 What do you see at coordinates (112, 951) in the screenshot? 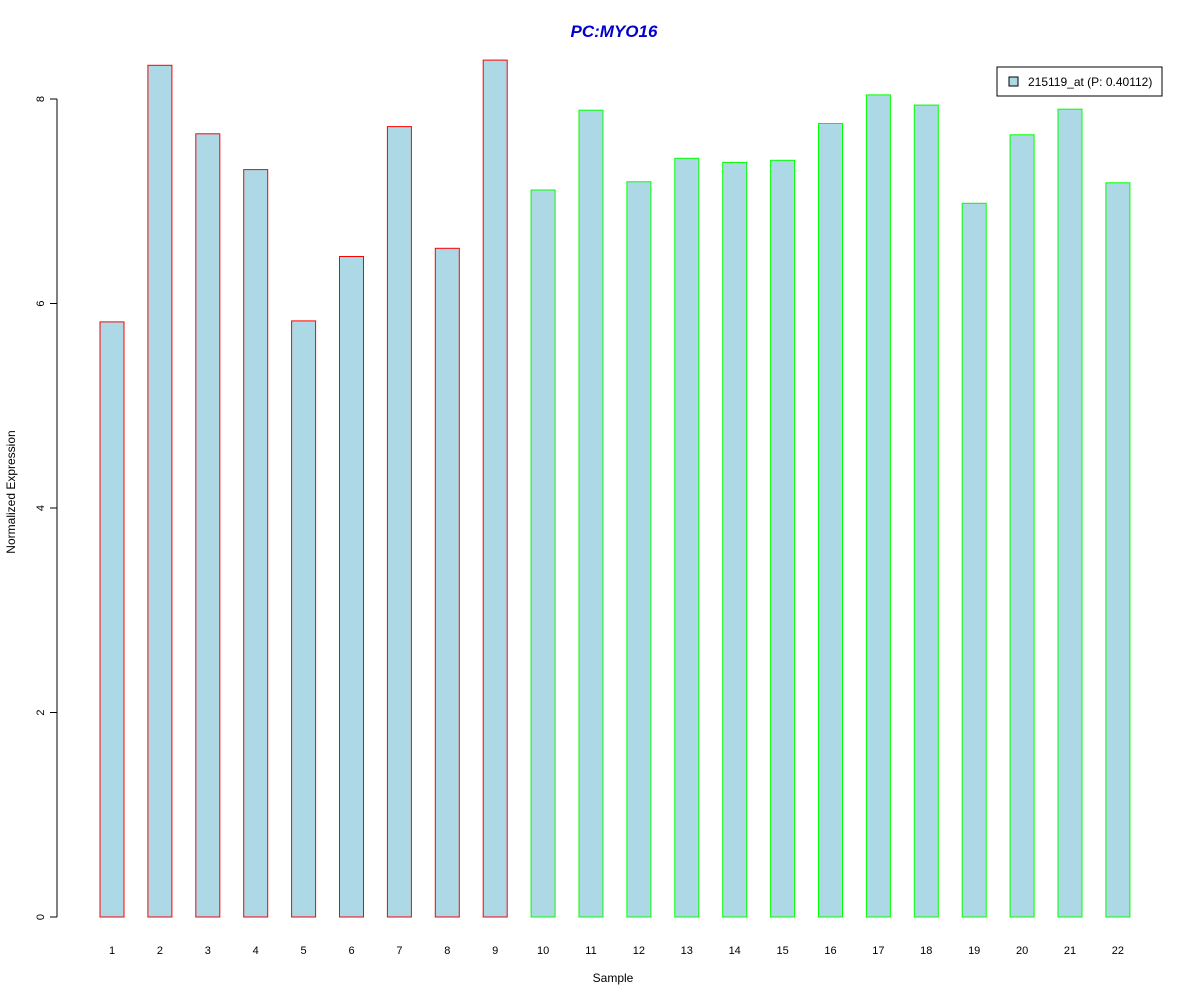
I see `x-tick-label: 1` at bounding box center [112, 951].